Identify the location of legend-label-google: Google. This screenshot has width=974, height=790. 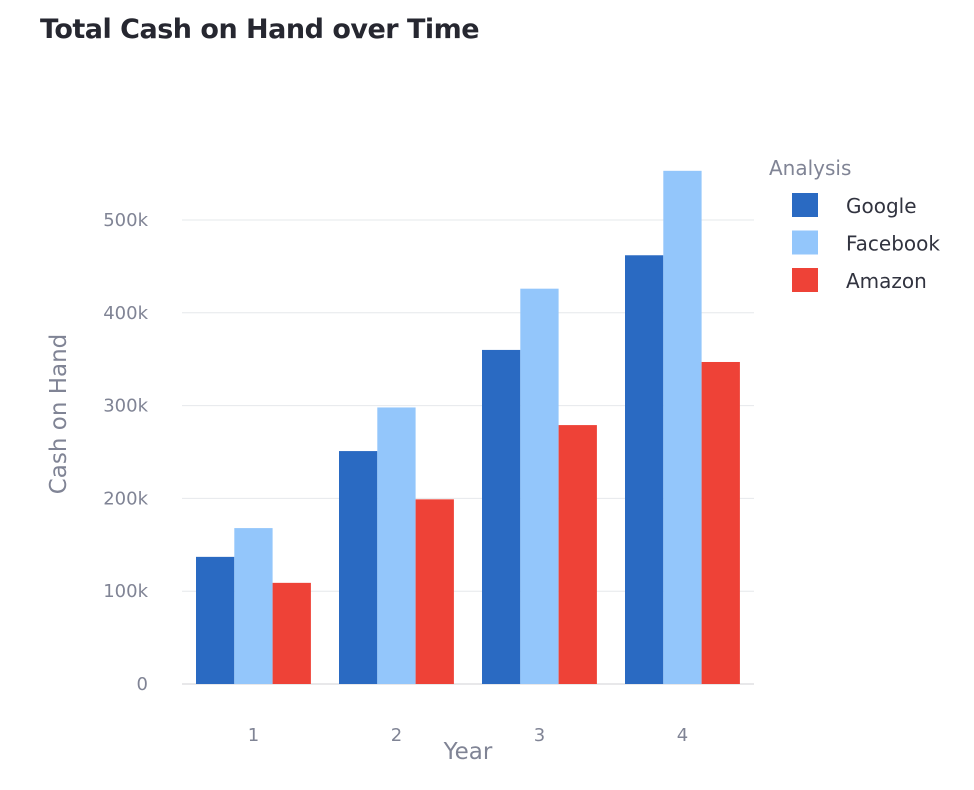
(881, 206).